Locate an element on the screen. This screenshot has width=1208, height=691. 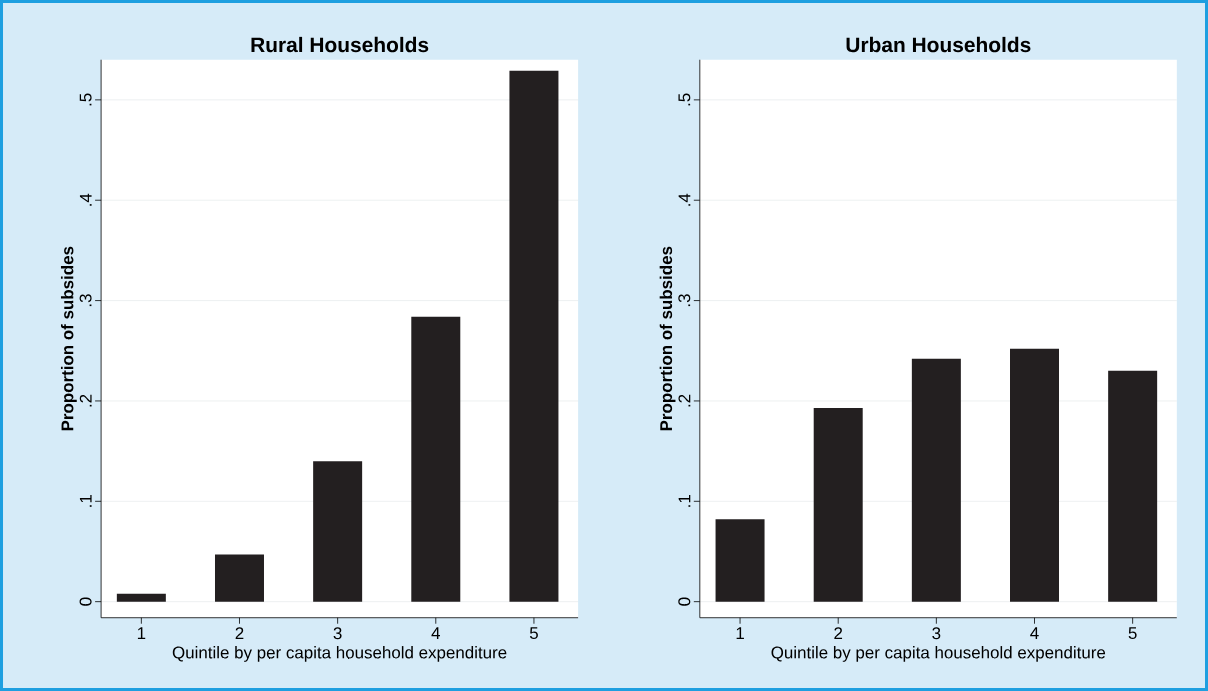
chart-title: Rural Households is located at coordinates (340, 44).